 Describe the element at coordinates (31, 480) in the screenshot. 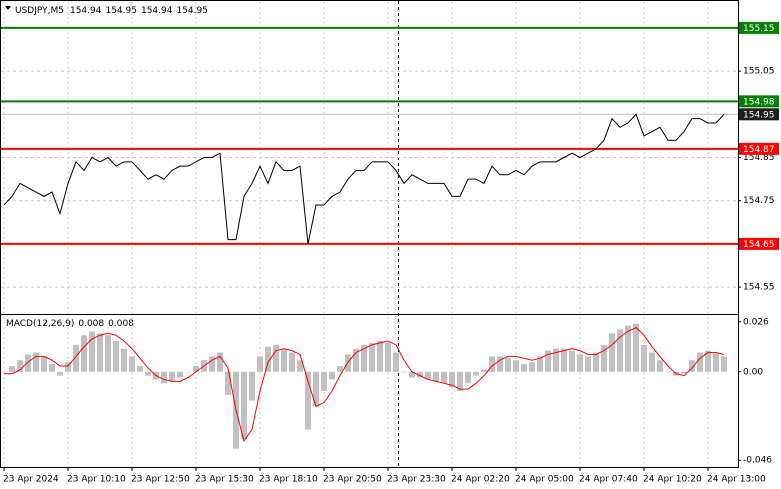

I see `x-tick-label: 23 Apr 2024` at that location.